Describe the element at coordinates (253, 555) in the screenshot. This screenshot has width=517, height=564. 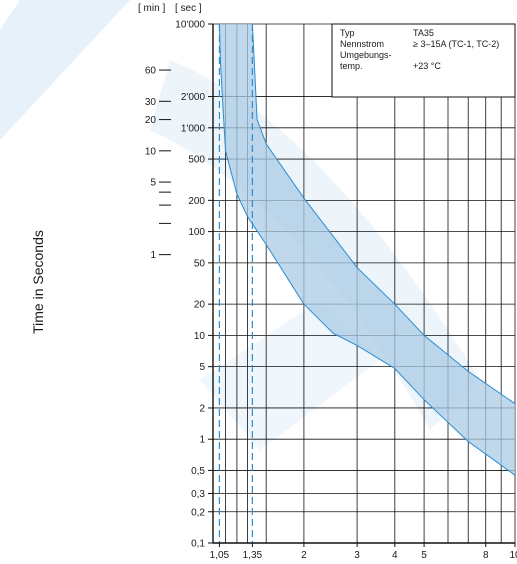
I see `x-tick-label: 1,35` at that location.